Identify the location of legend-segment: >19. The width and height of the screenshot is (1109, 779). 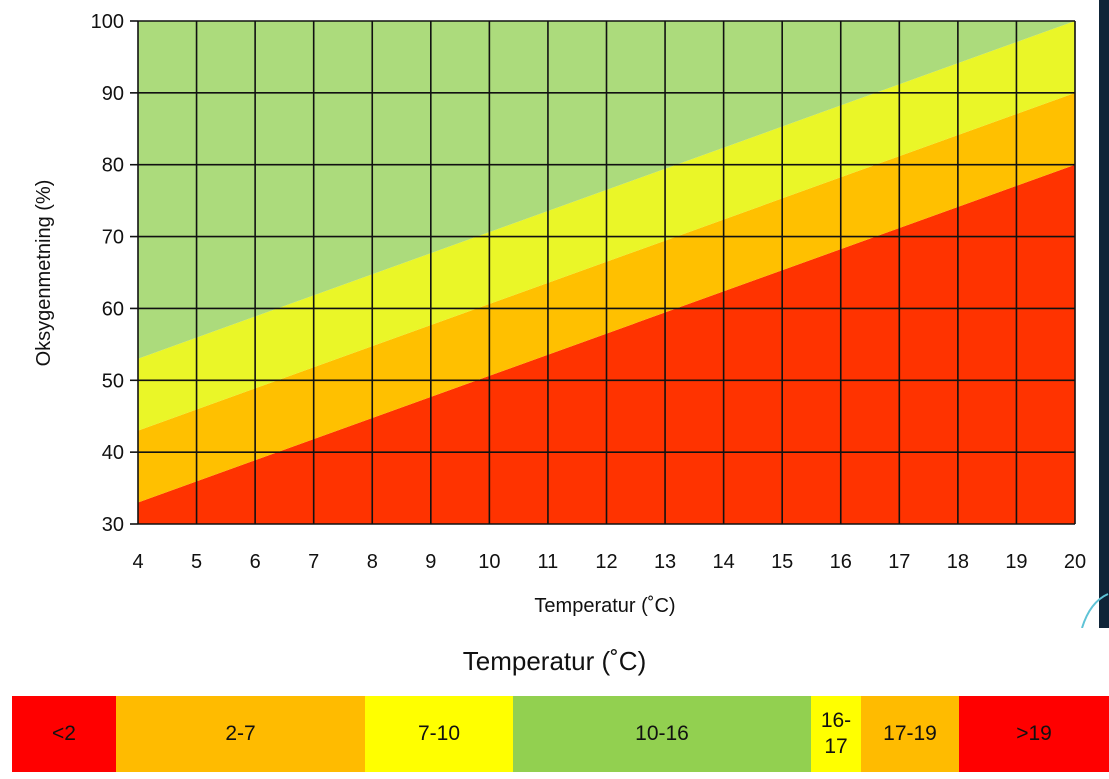
(1034, 734).